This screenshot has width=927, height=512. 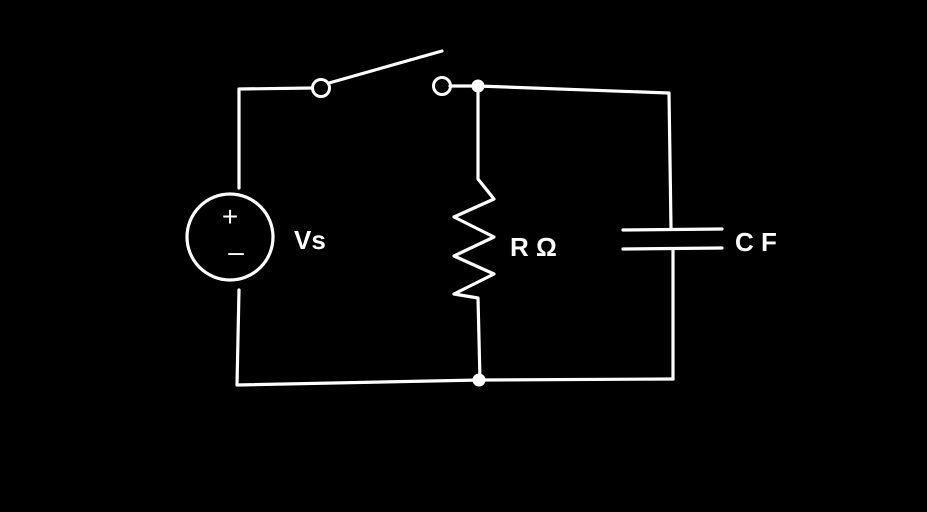 I want to click on wire-top-right, so click(x=560, y=157).